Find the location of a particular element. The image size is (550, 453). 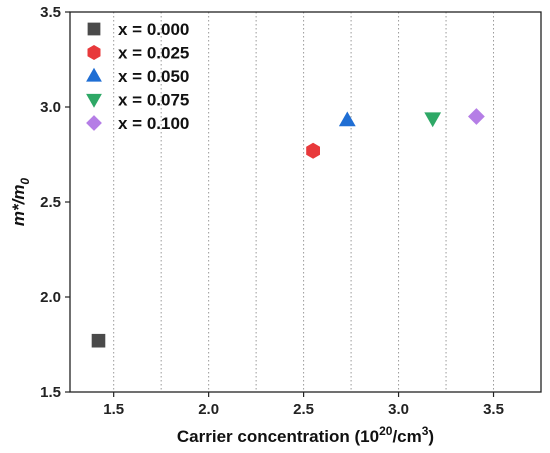

legend-label-0: x = 0.000 is located at coordinates (153, 29).